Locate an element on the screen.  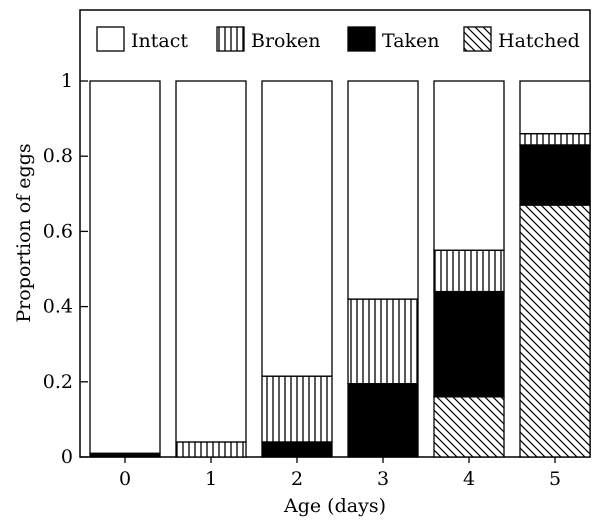
legend-swatch-broken is located at coordinates (230, 39).